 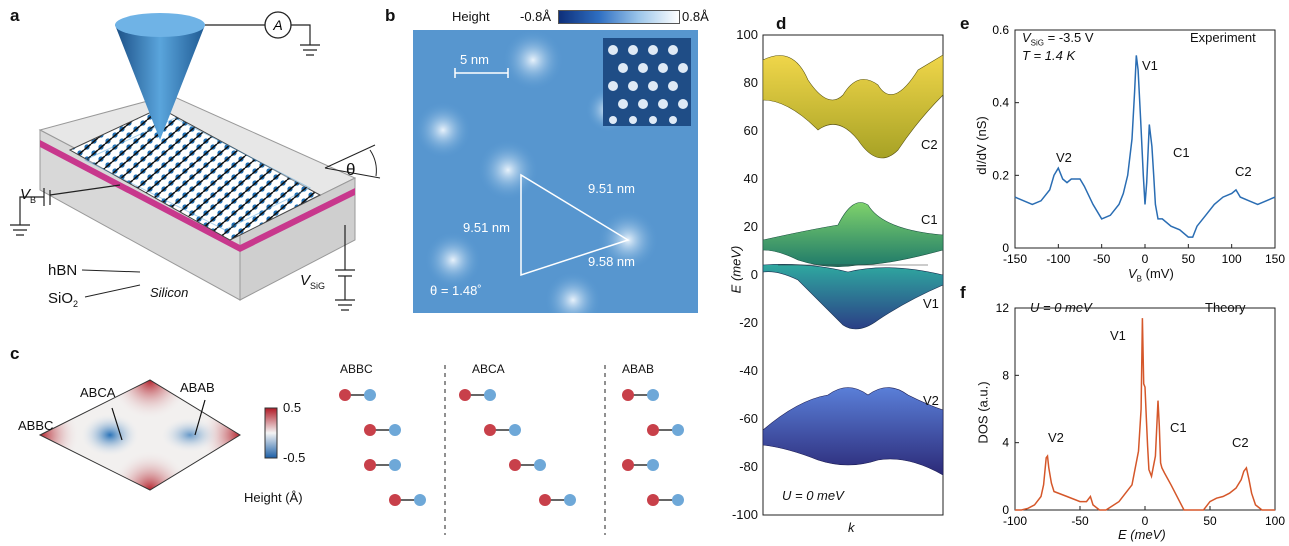 I want to click on band-c2, so click(x=853, y=106).